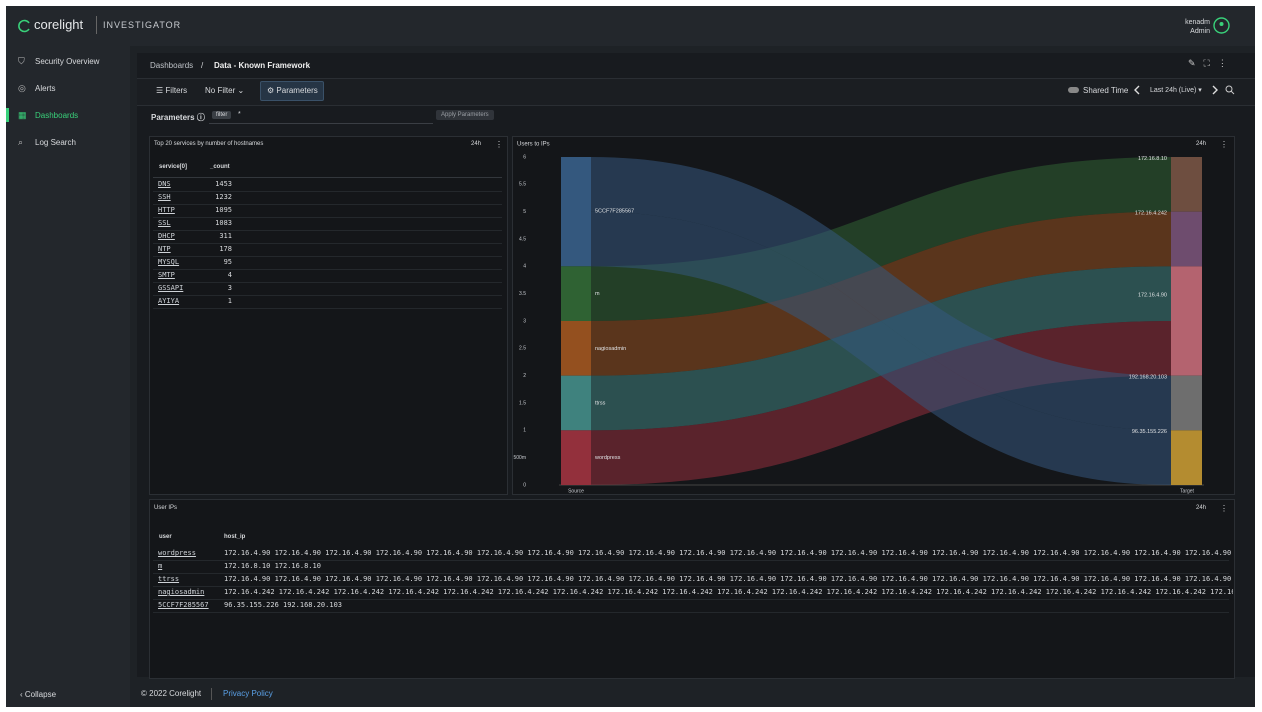 This screenshot has width=1262, height=712. I want to click on y-tick-label: 5, so click(524, 212).